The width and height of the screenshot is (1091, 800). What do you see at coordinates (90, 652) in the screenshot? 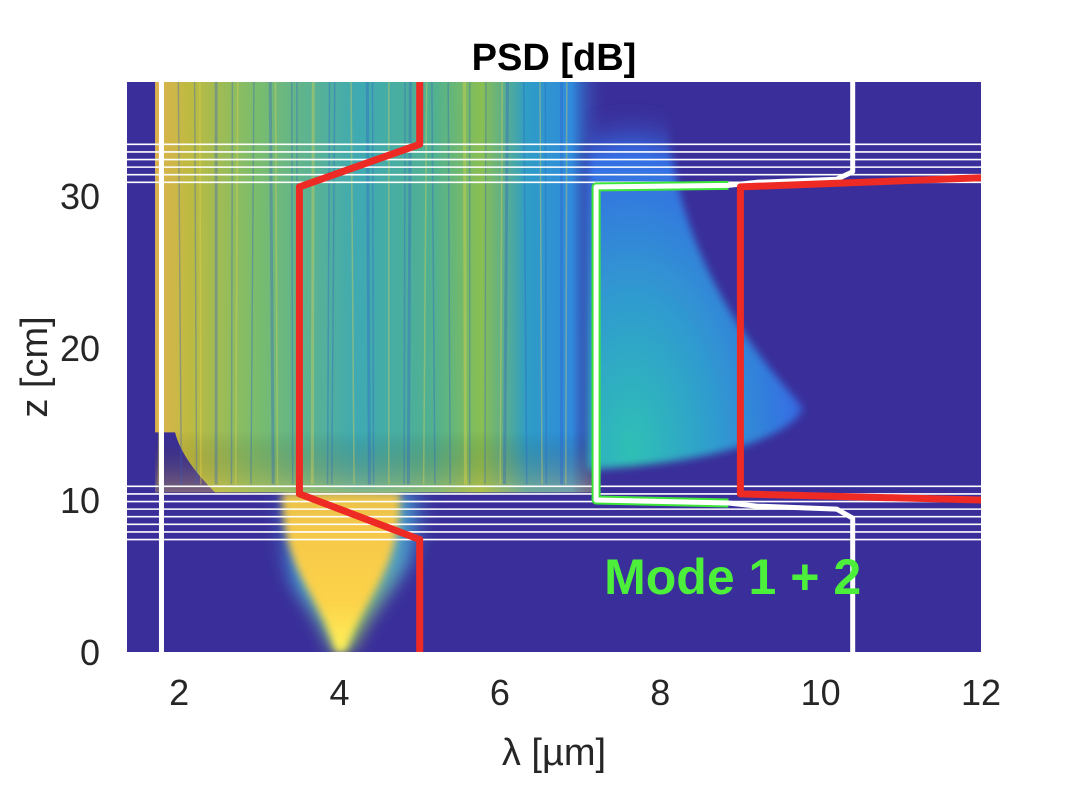
I see `y-tick-label: 0` at bounding box center [90, 652].